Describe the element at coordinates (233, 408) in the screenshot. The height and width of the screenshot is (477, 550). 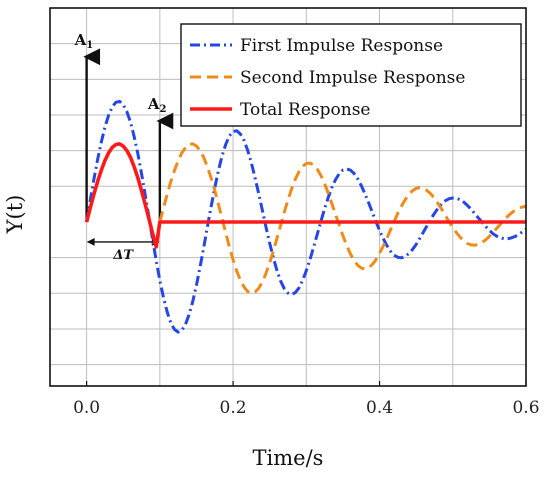
I see `x-tick-label: 0.2` at that location.